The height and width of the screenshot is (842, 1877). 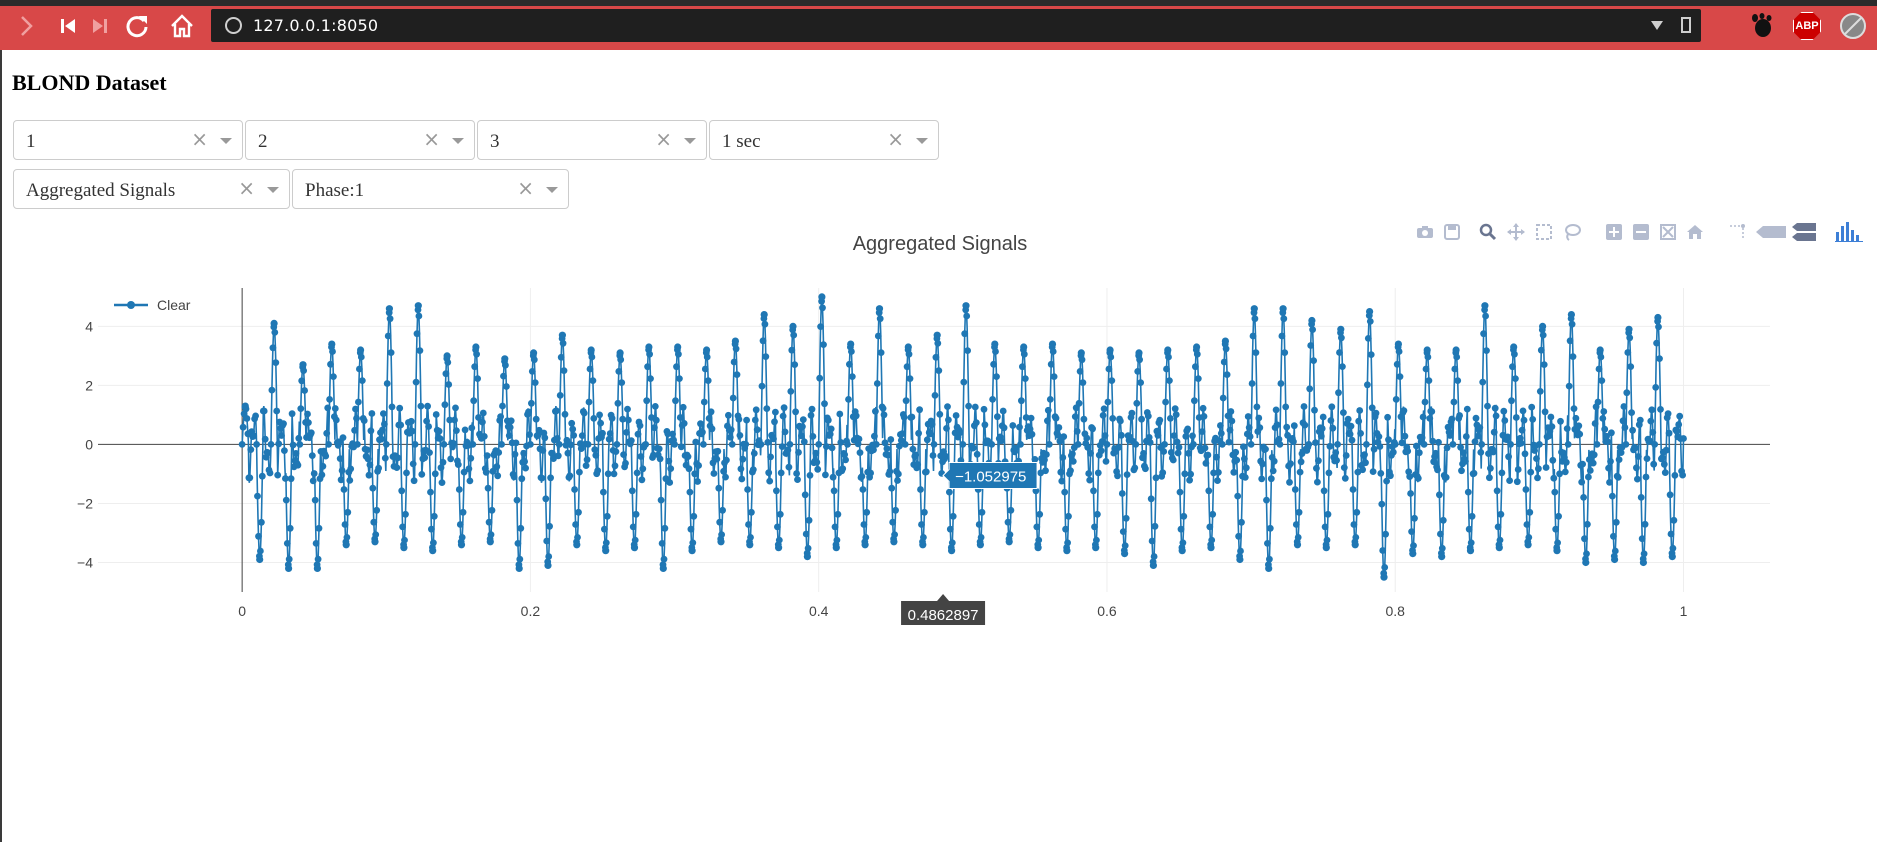 What do you see at coordinates (1737, 232) in the screenshot?
I see `spike-lines-icon` at bounding box center [1737, 232].